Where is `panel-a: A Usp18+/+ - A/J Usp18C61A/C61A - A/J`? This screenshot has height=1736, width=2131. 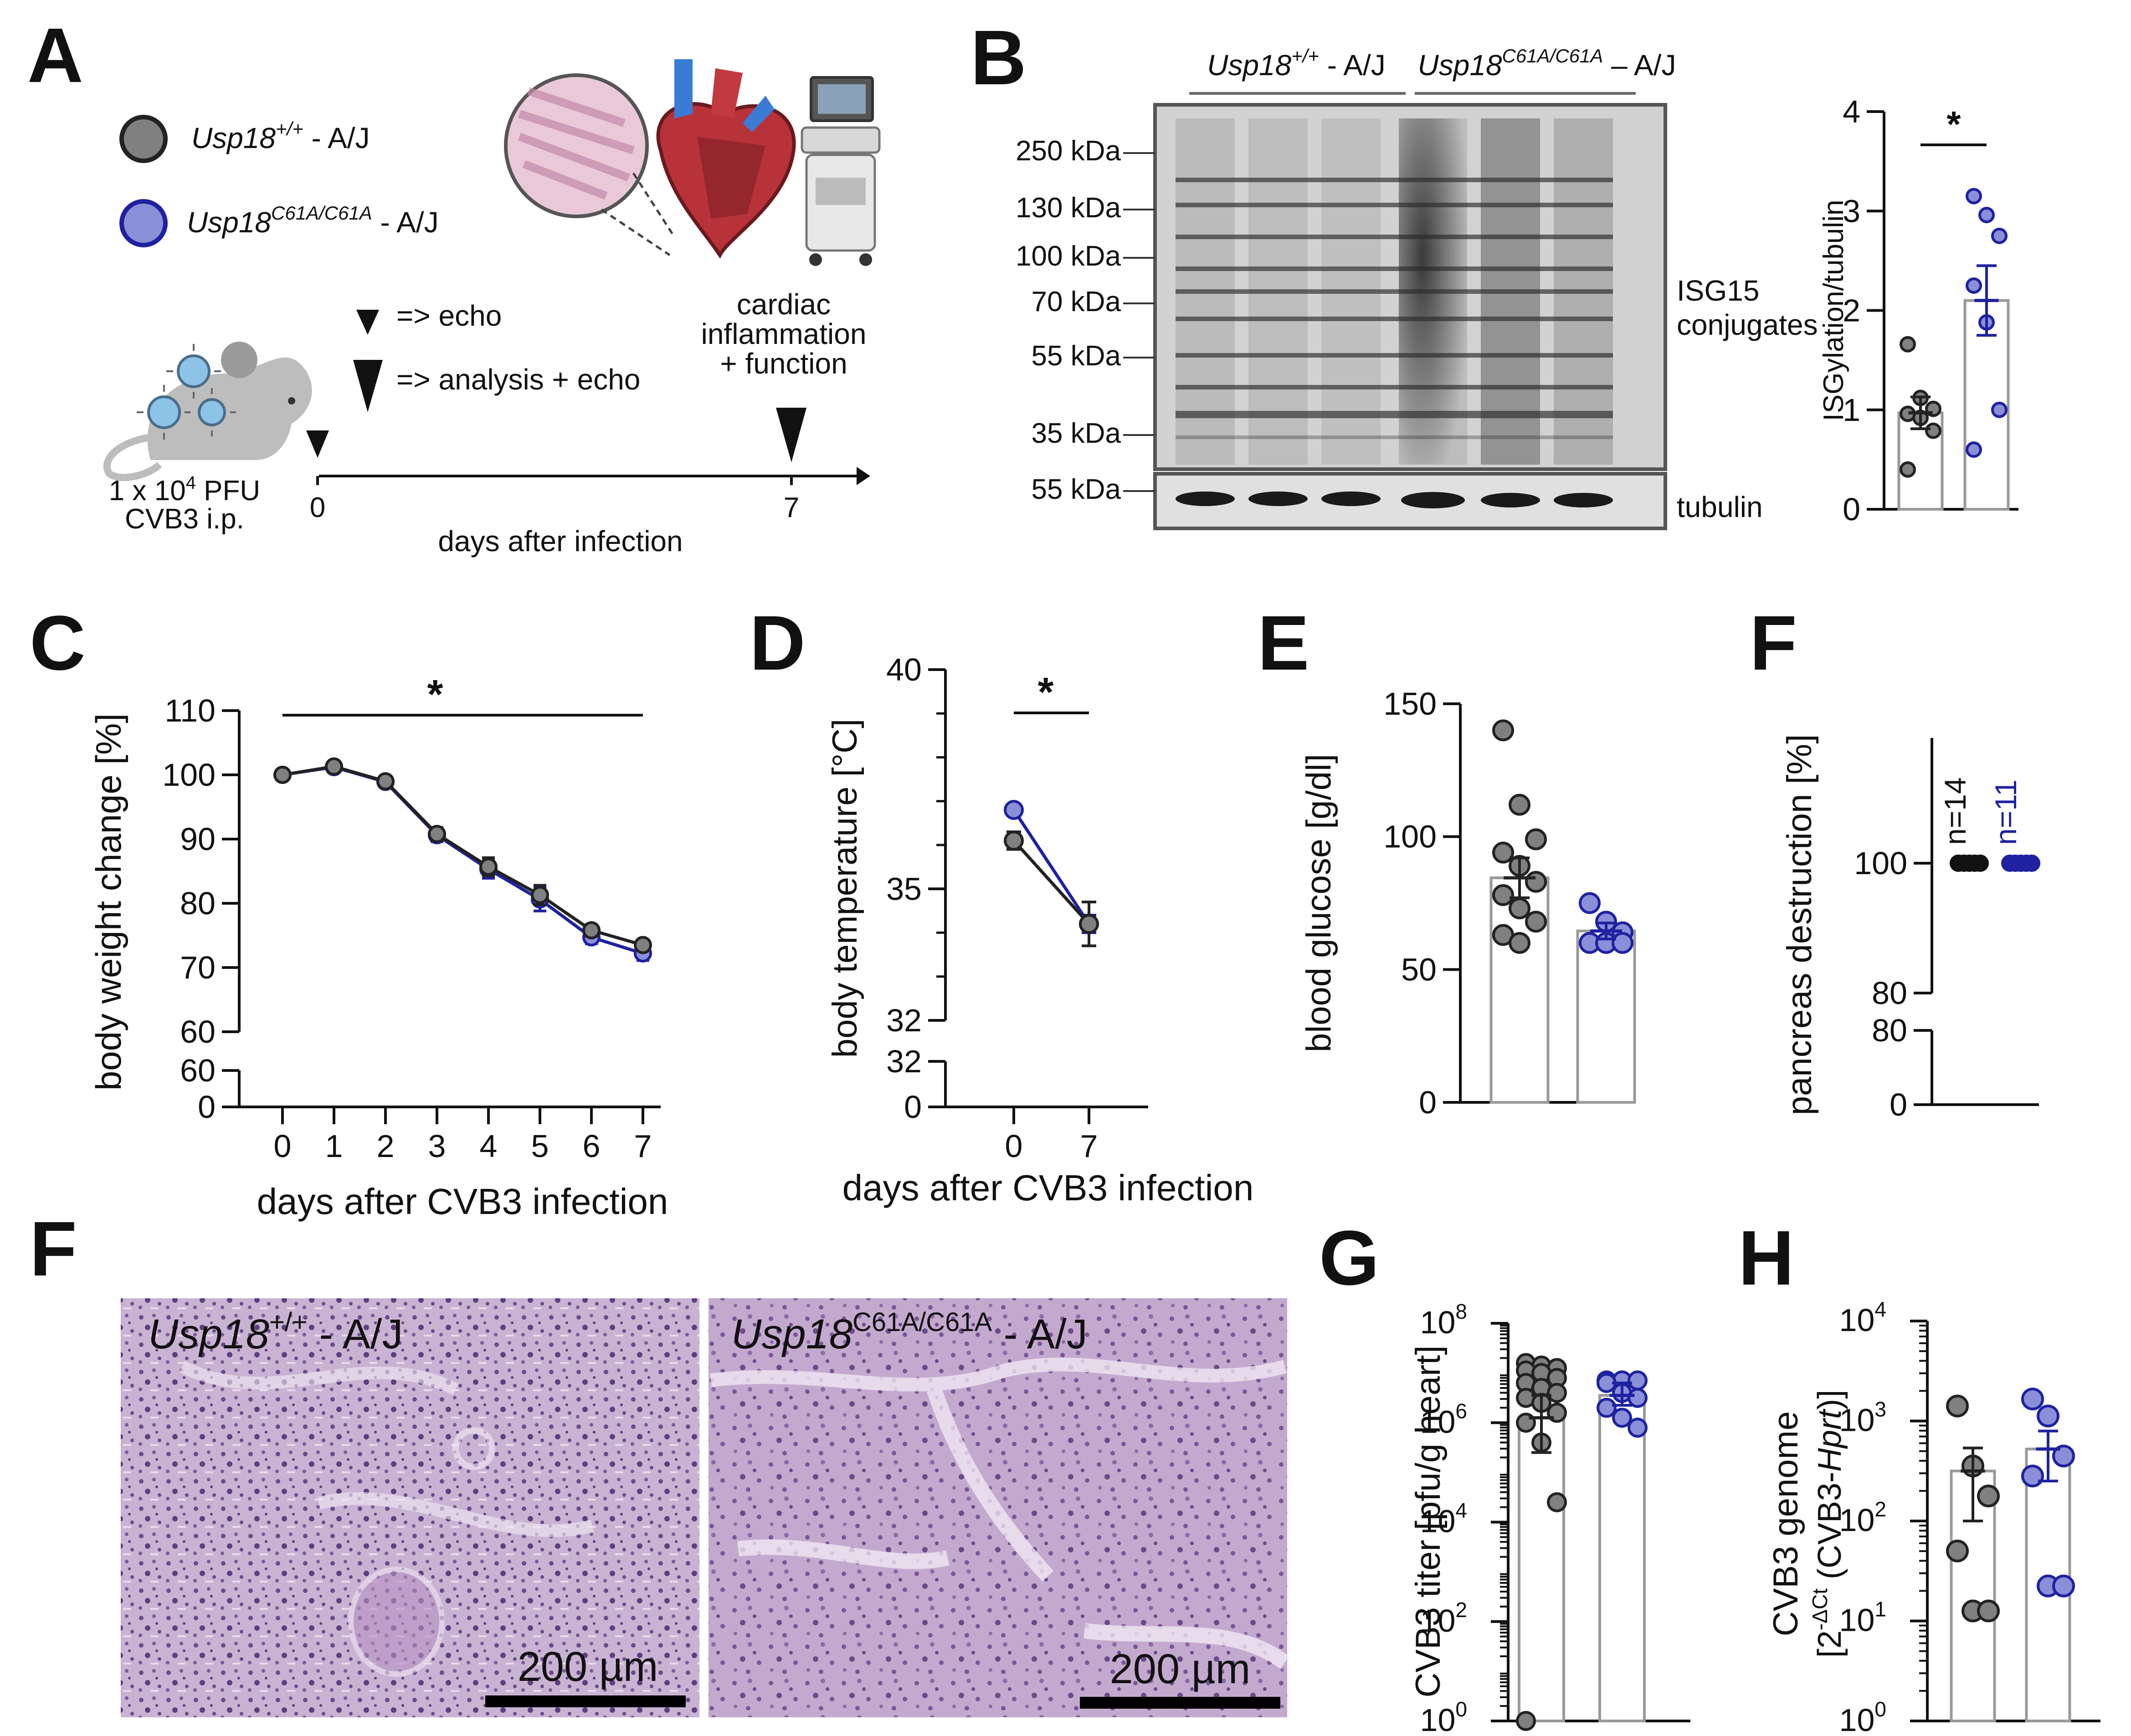 panel-a: A Usp18+/+ - A/J Usp18C61A/C61A - A/J is located at coordinates (454, 285).